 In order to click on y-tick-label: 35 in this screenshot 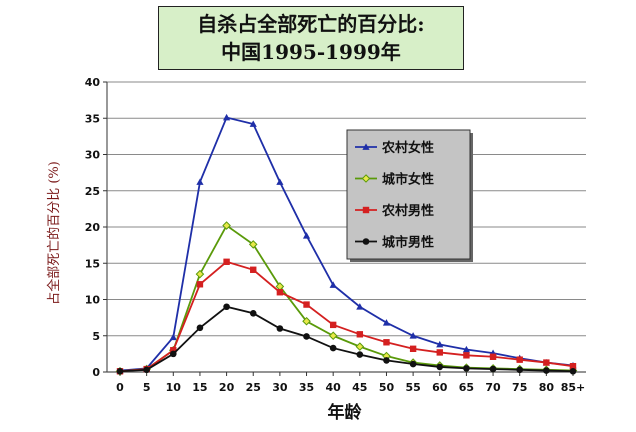, I will do `click(92, 118)`.